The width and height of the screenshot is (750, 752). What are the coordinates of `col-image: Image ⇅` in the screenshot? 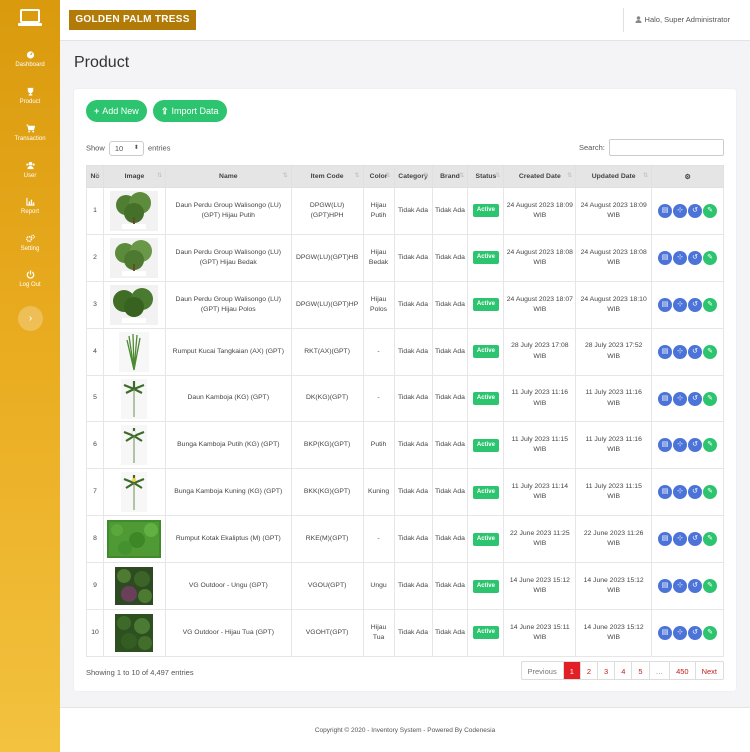 It's located at (134, 176).